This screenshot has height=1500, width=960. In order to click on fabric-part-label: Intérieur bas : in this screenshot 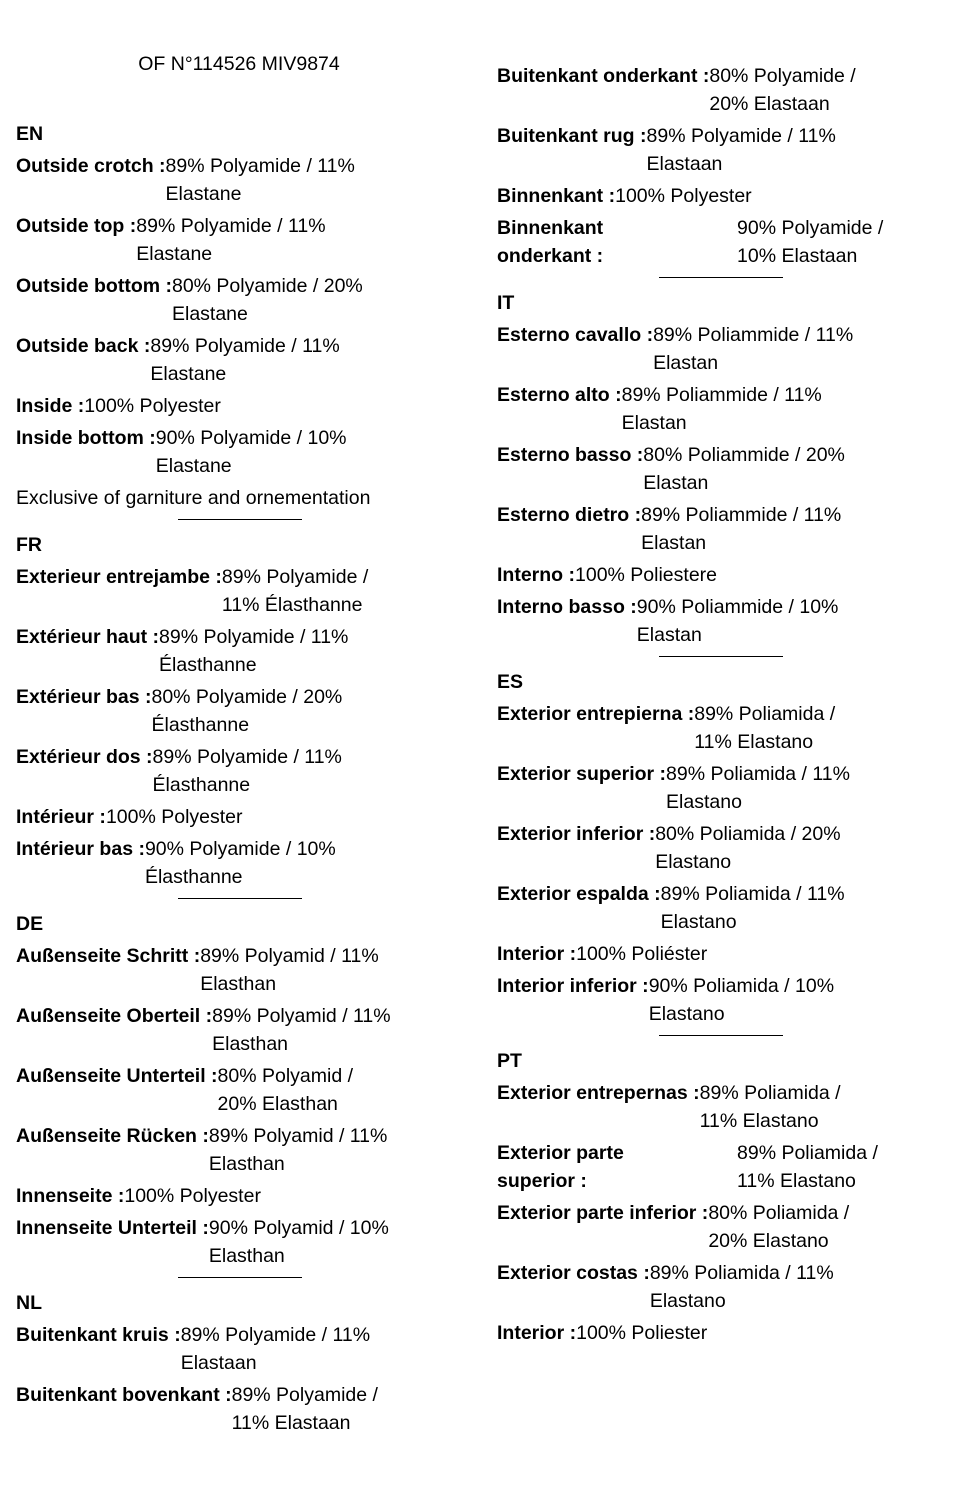, I will do `click(80, 849)`.